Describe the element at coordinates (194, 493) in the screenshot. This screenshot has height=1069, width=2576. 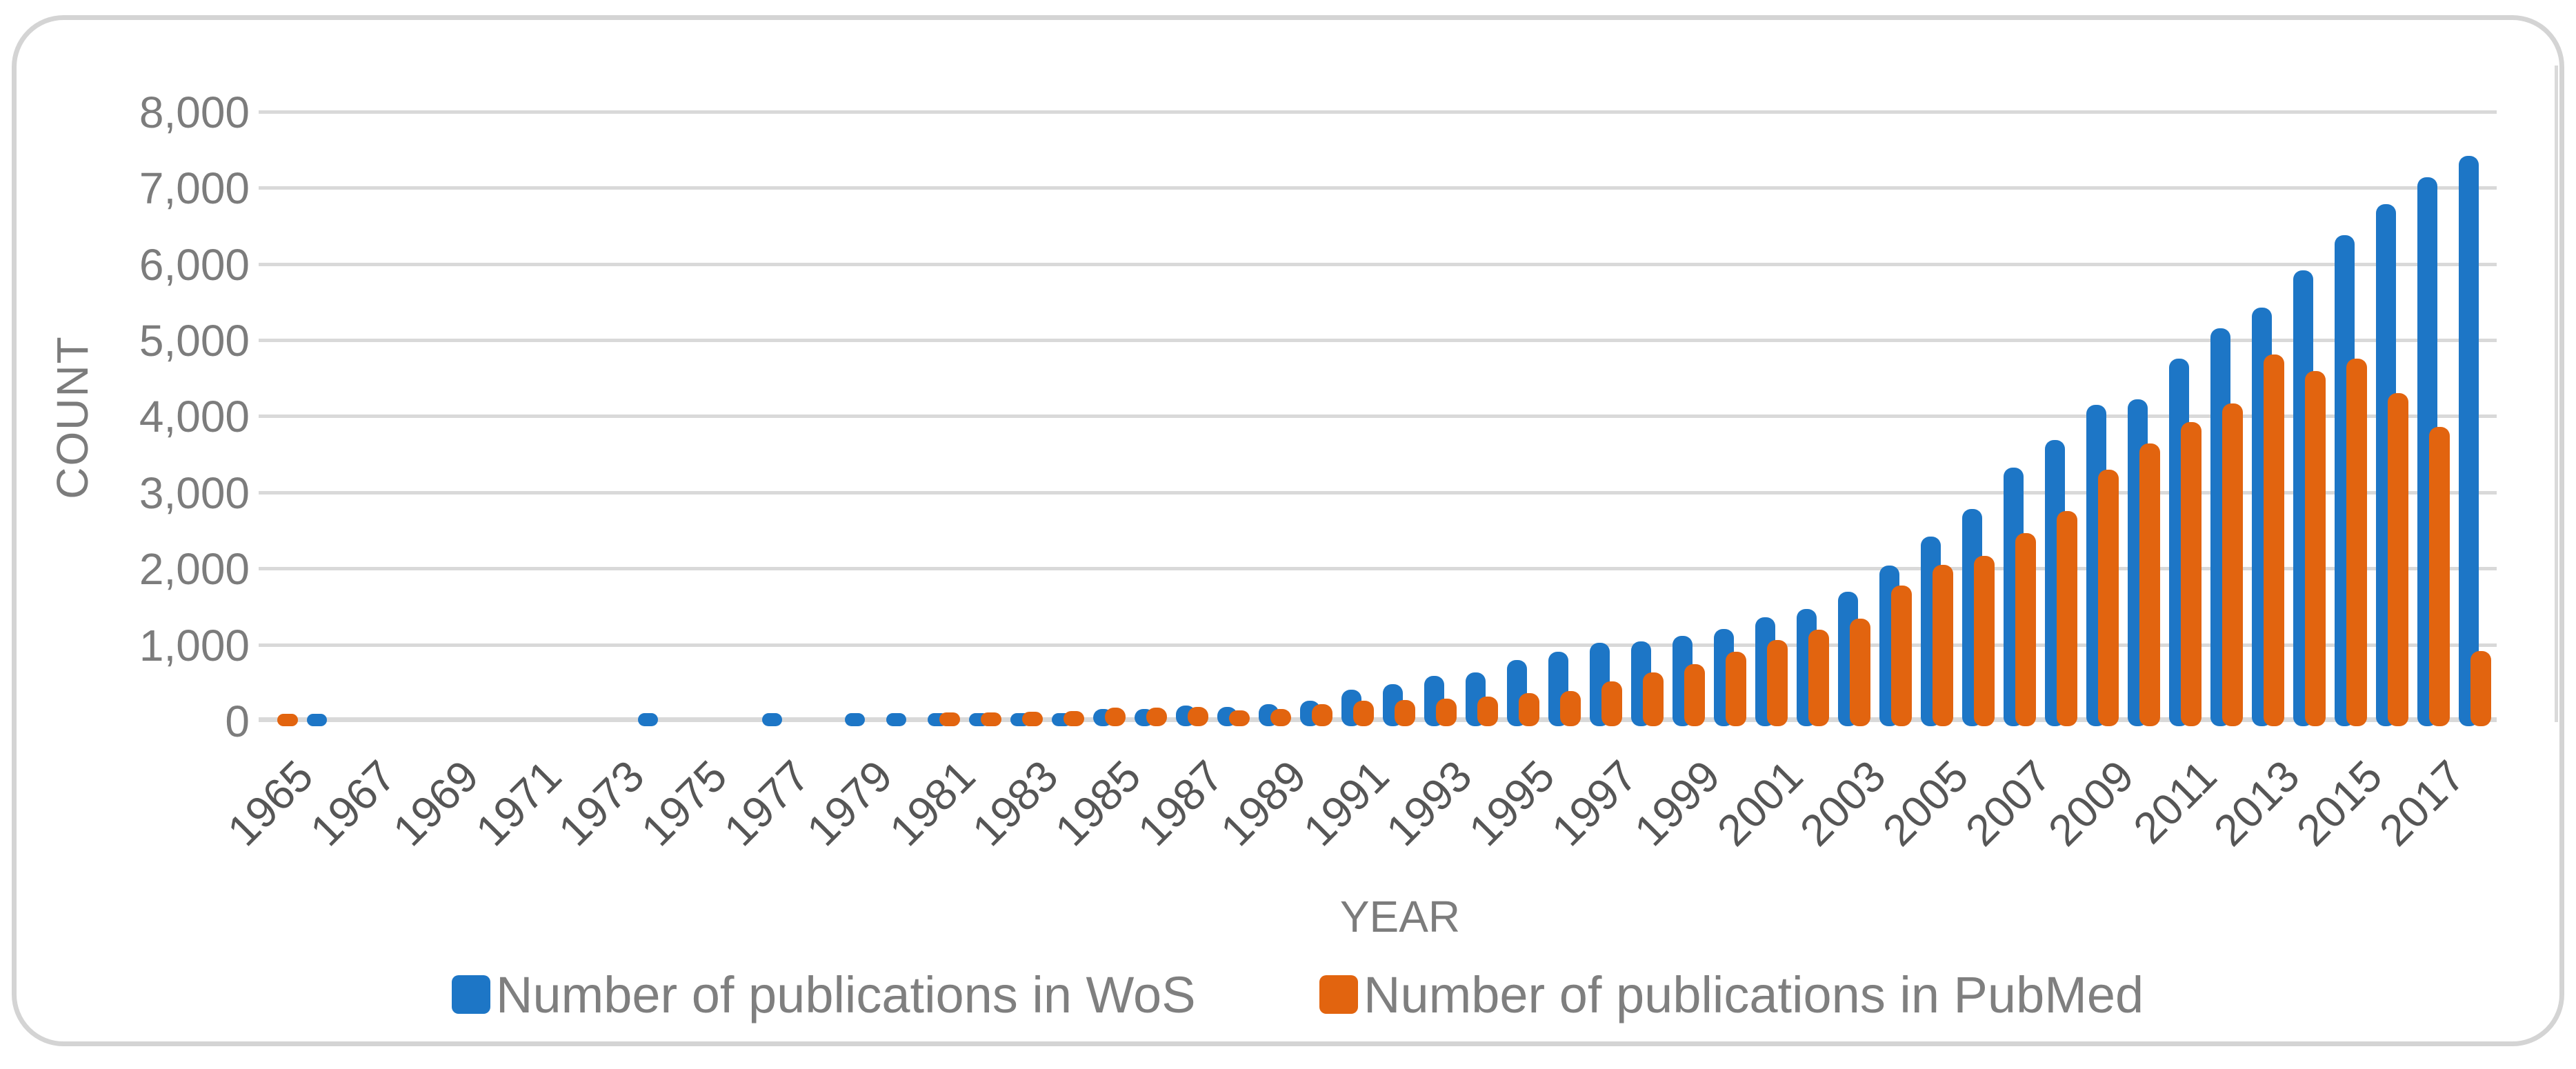
I see `y-tick-label-3000: 3,000` at that location.